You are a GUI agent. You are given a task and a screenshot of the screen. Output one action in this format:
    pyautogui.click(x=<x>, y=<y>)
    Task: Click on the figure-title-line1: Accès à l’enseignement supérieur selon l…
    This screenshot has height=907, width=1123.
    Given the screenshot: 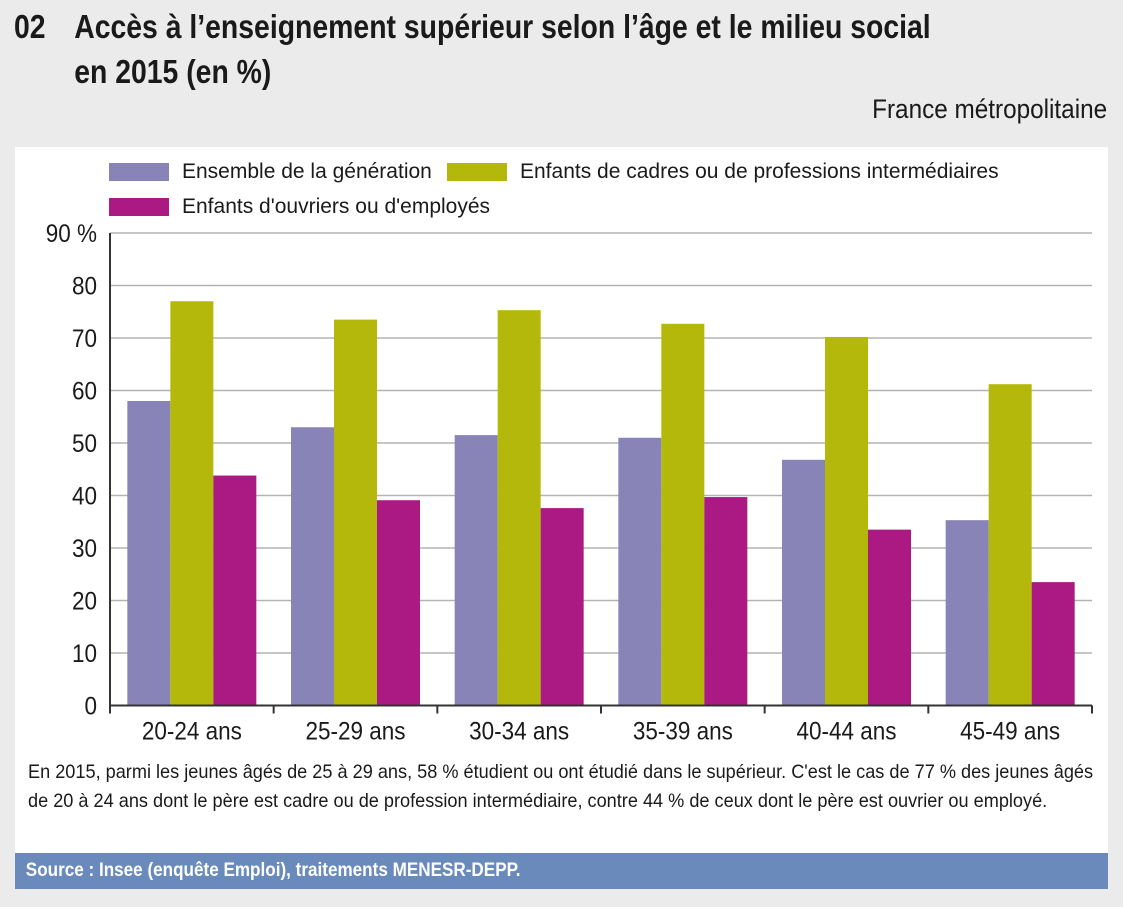 What is the action you would take?
    pyautogui.click(x=502, y=26)
    